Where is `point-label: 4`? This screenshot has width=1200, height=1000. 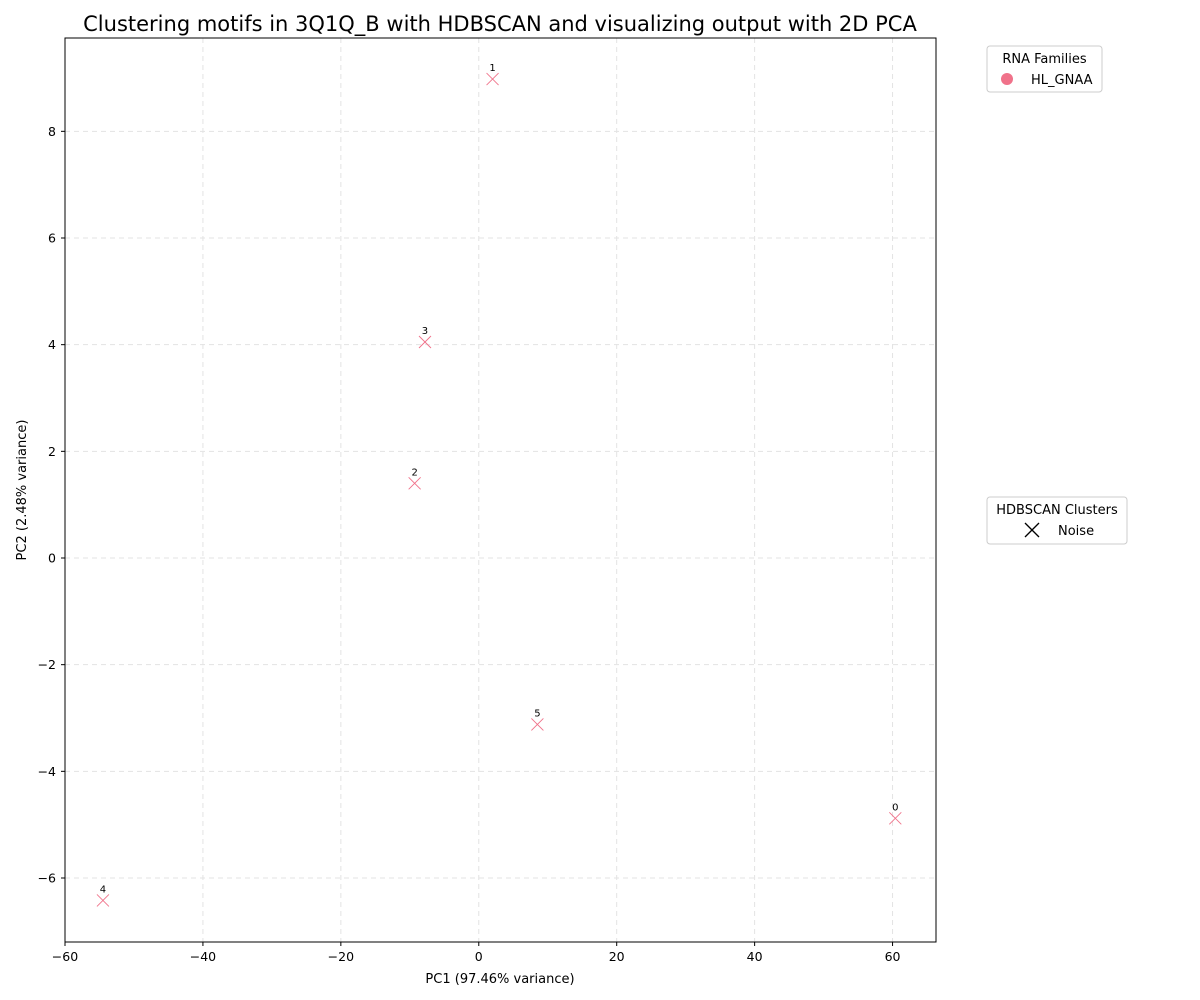 point-label: 4 is located at coordinates (103, 889).